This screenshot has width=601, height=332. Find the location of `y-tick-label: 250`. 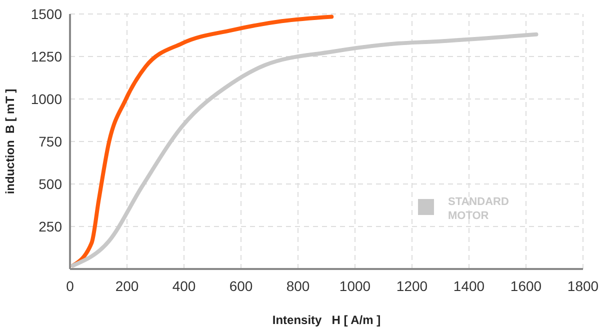

y-tick-label: 250 is located at coordinates (50, 226).